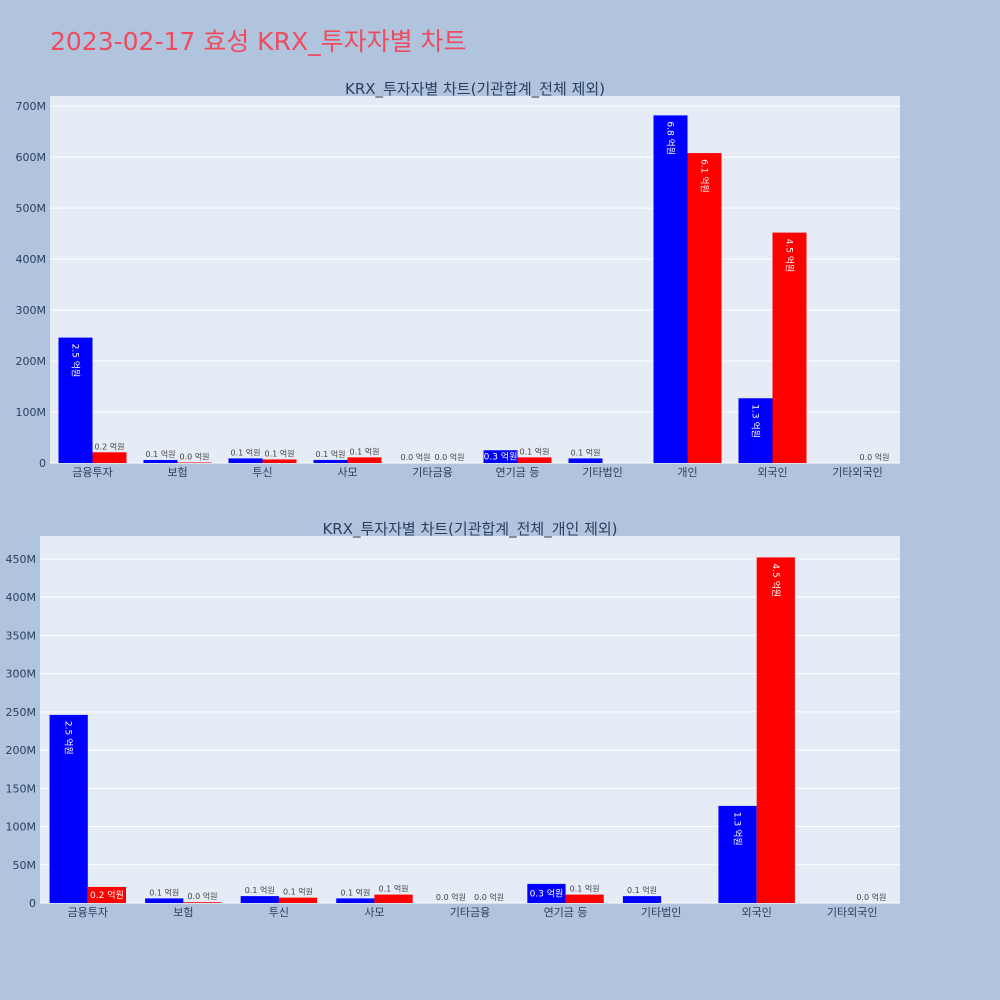 The height and width of the screenshot is (1000, 1000). What do you see at coordinates (31, 106) in the screenshot?
I see `y-tick-label: 700M` at bounding box center [31, 106].